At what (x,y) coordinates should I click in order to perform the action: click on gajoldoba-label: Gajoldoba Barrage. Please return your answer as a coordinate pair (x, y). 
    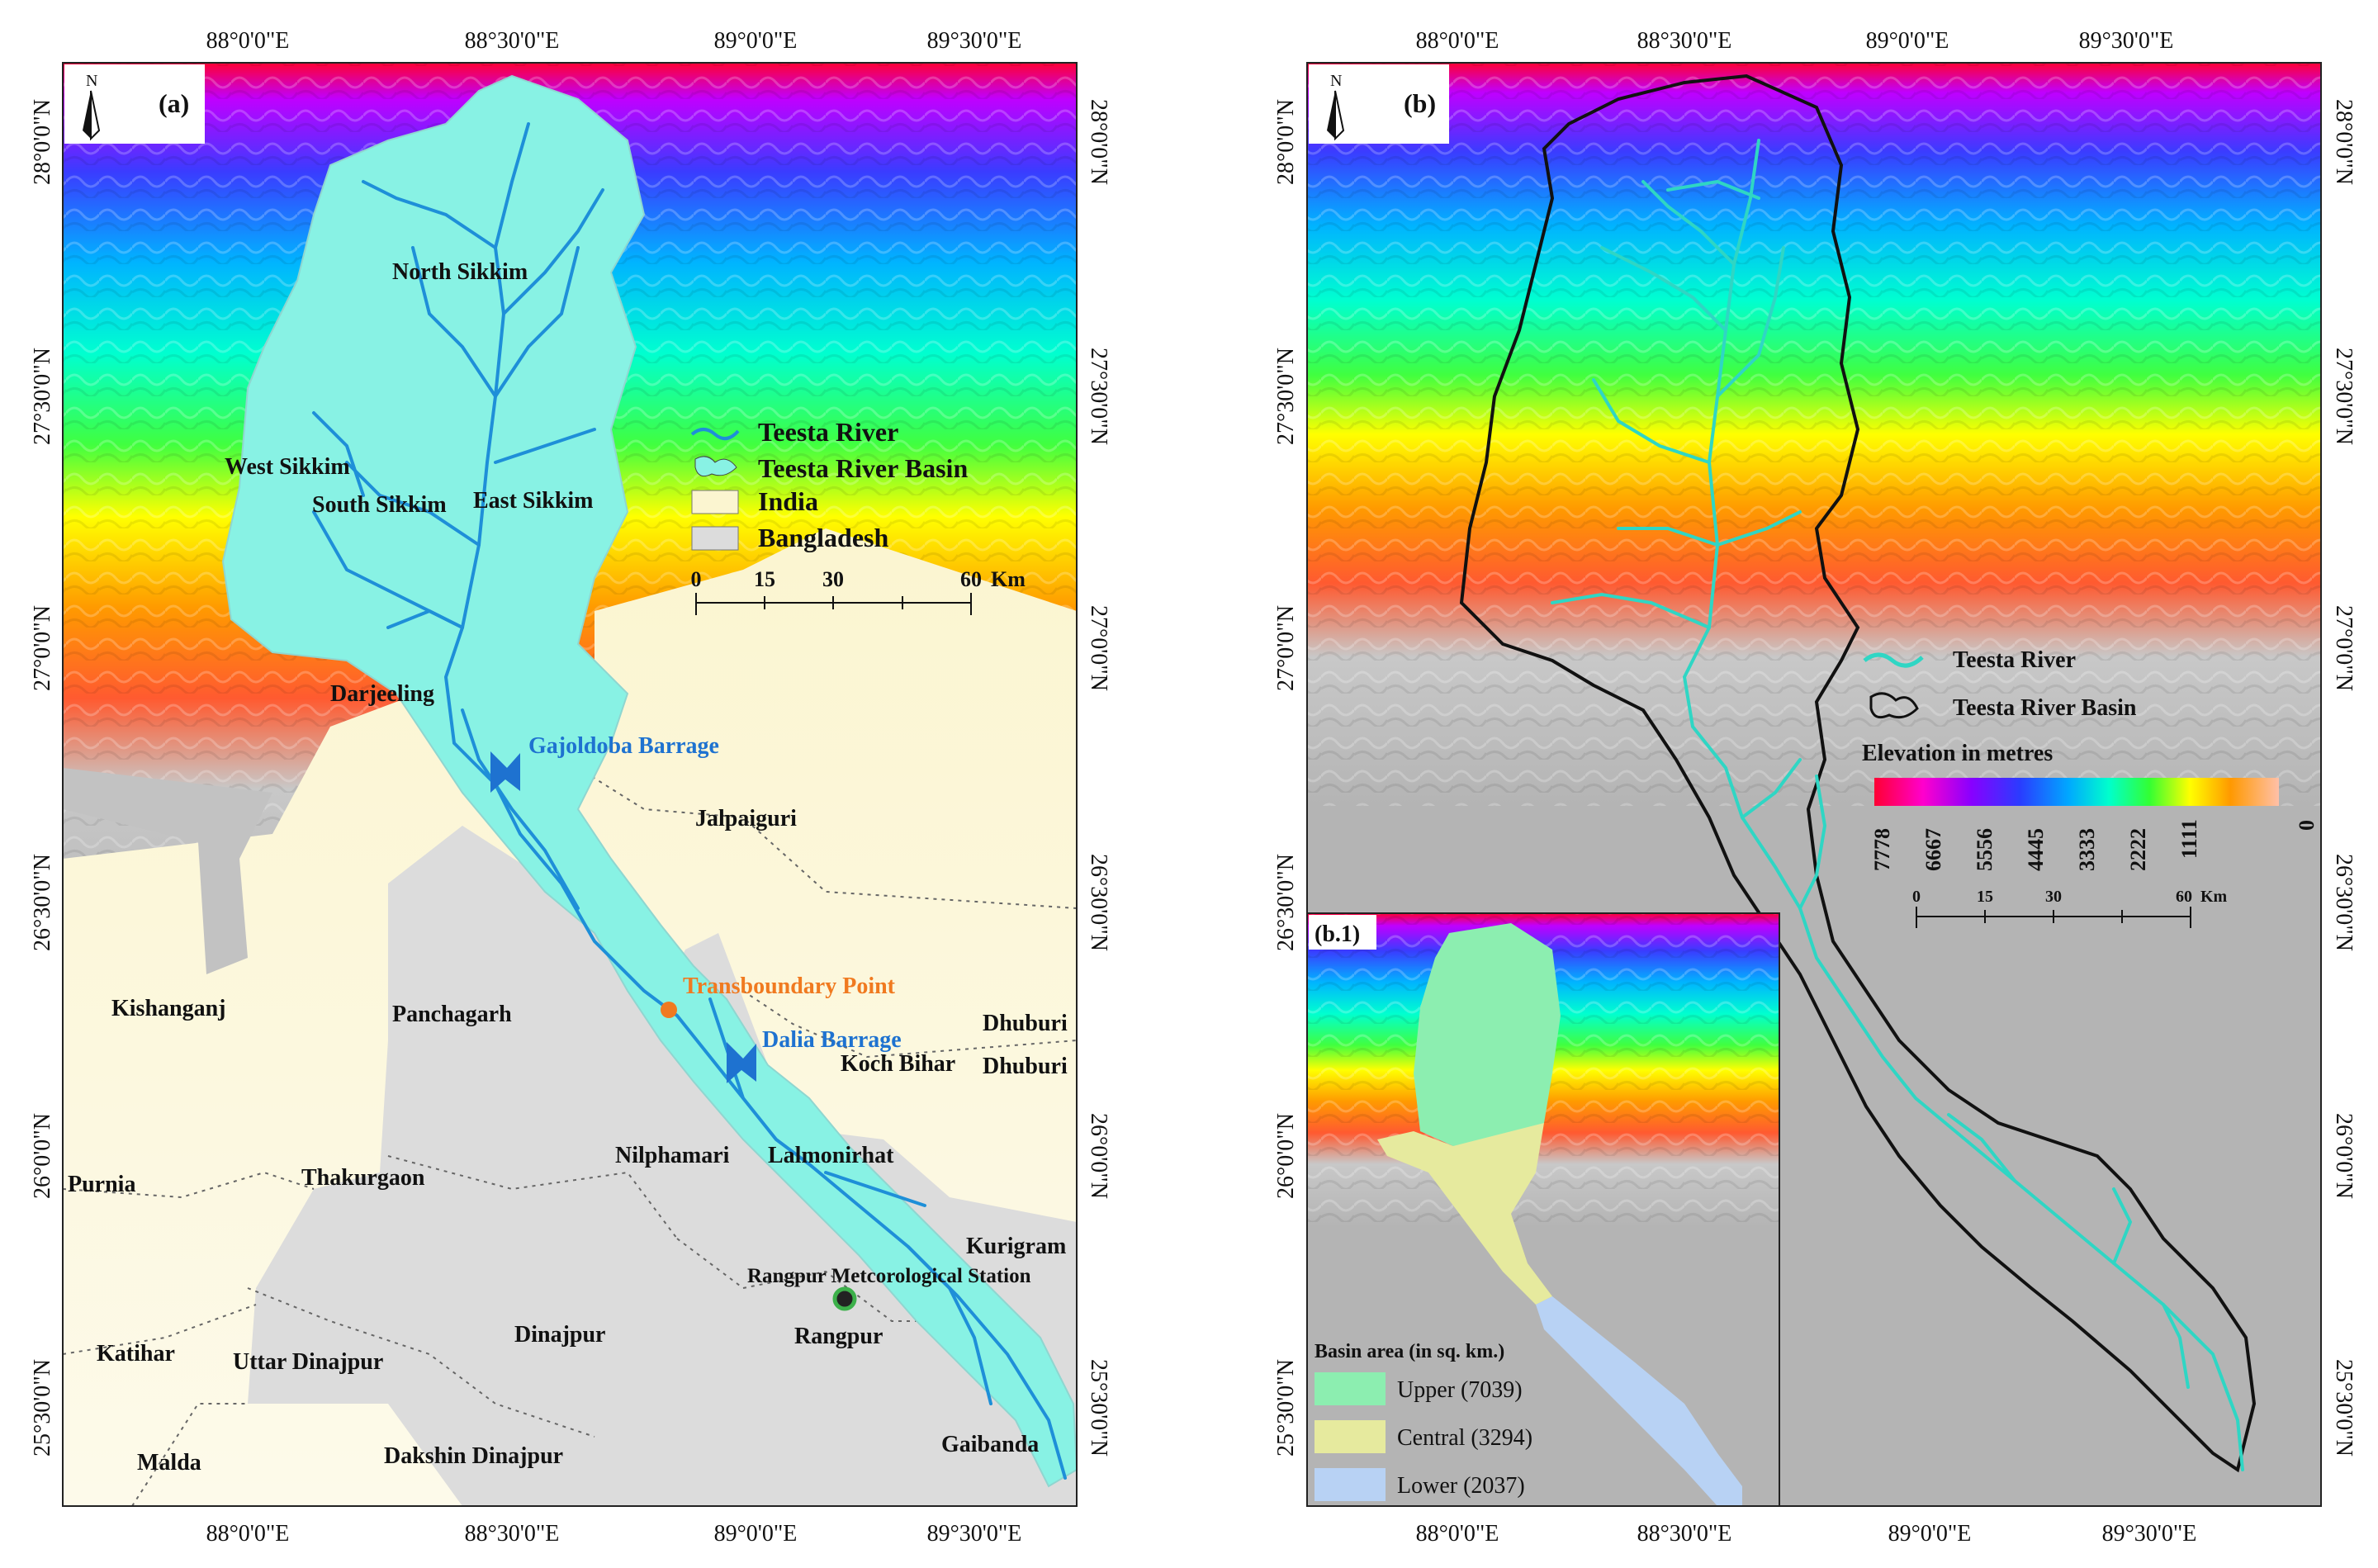
    Looking at the image, I should click on (623, 746).